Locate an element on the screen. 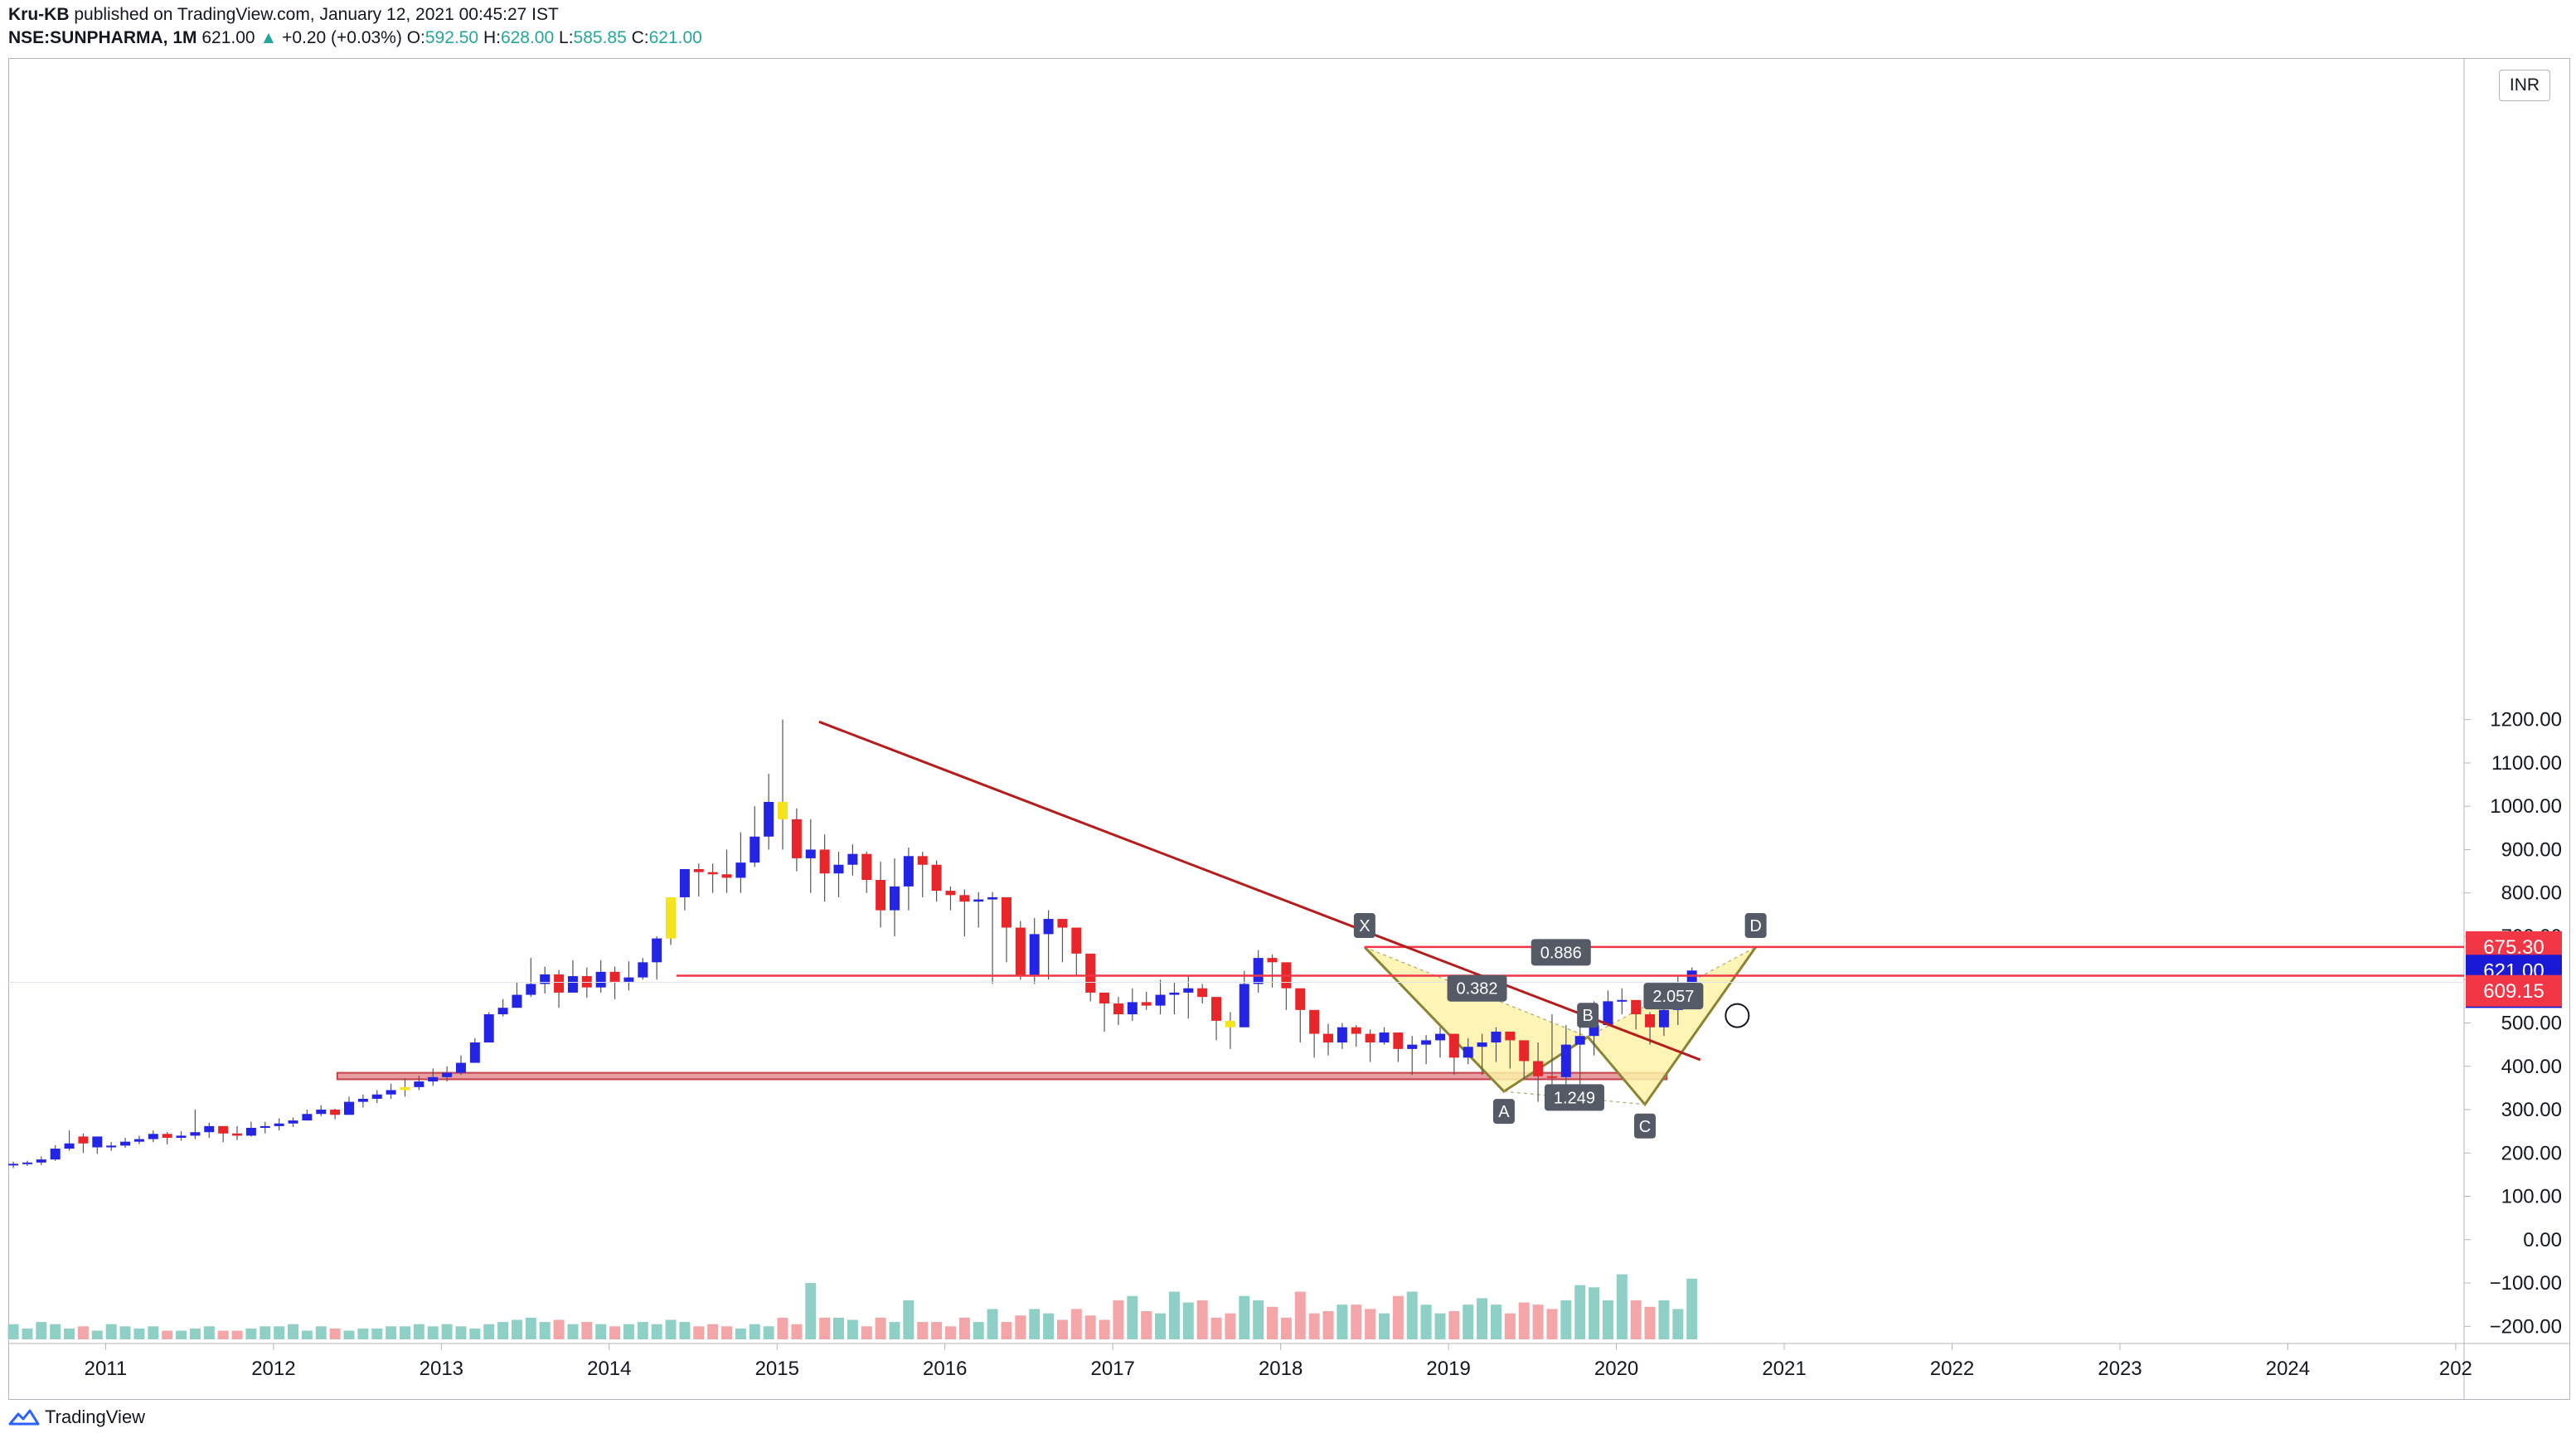 This screenshot has height=1443, width=2576. open-label: O: is located at coordinates (415, 37).